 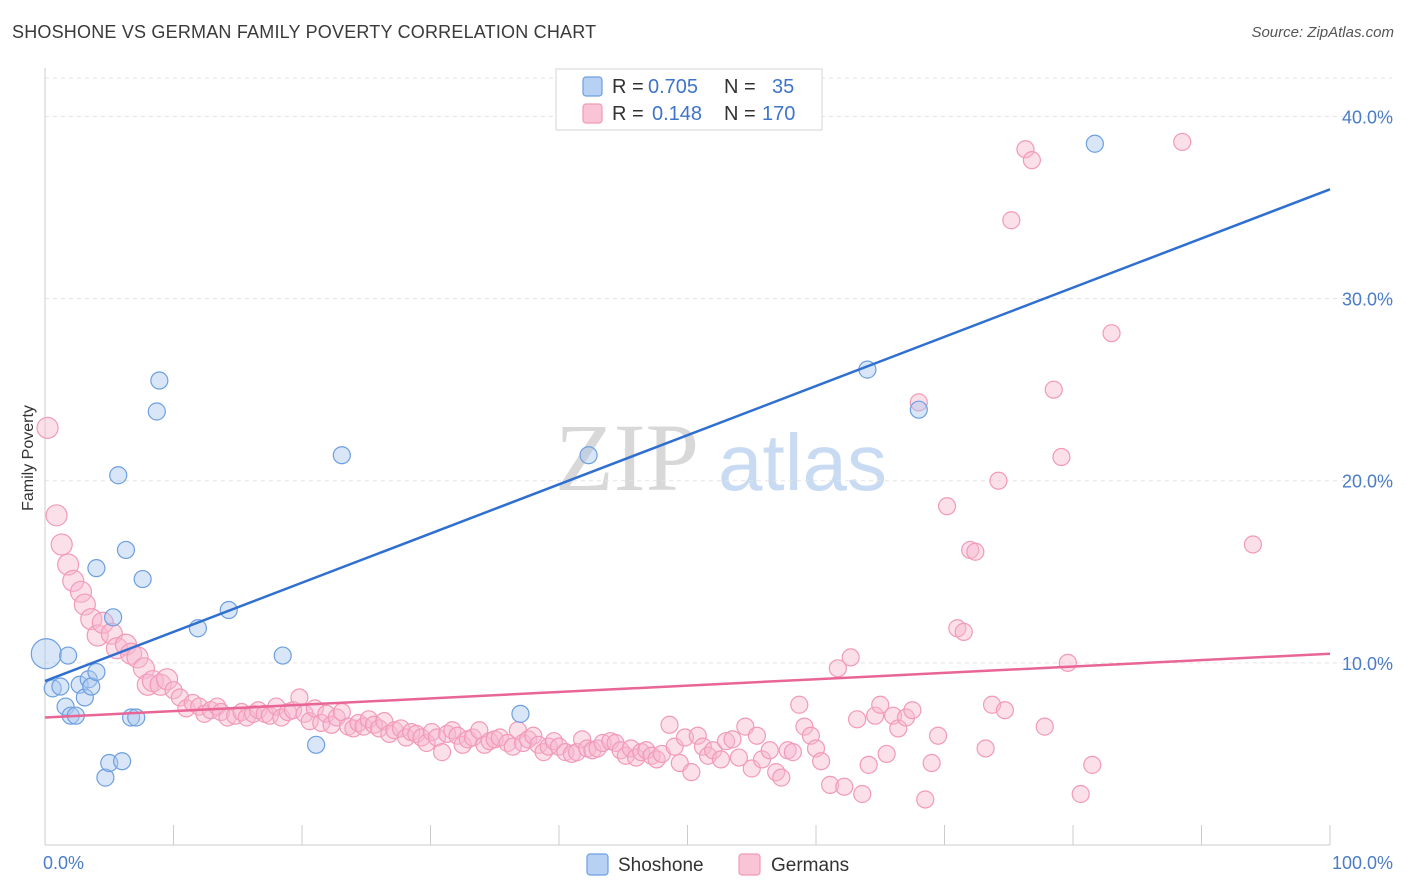 What do you see at coordinates (810, 865) in the screenshot?
I see `bottom-legend-label-germans: Germans` at bounding box center [810, 865].